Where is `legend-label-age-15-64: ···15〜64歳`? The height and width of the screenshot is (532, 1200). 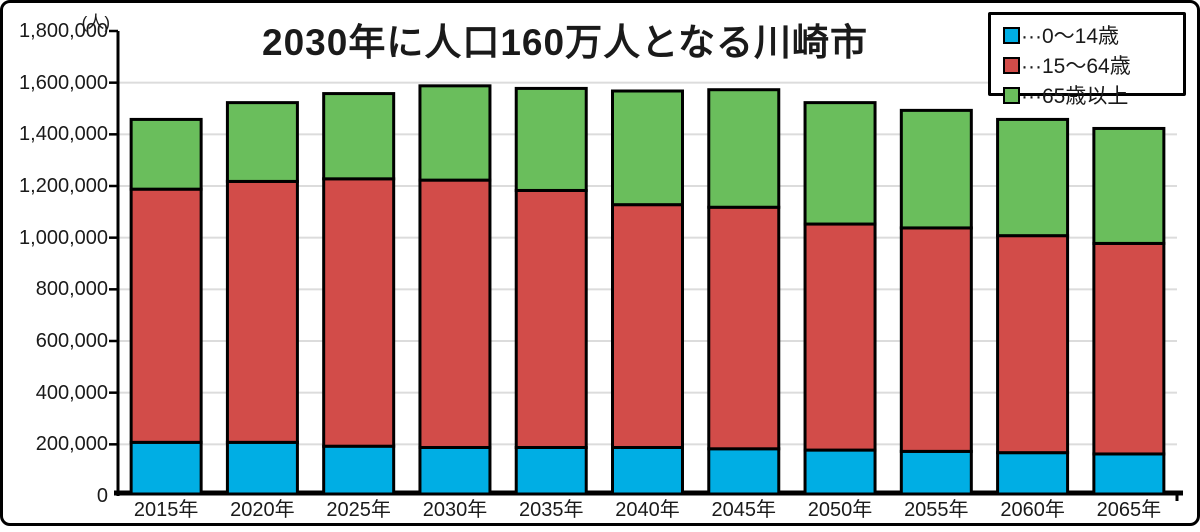 legend-label-age-15-64: ···15〜64歳 is located at coordinates (1076, 66).